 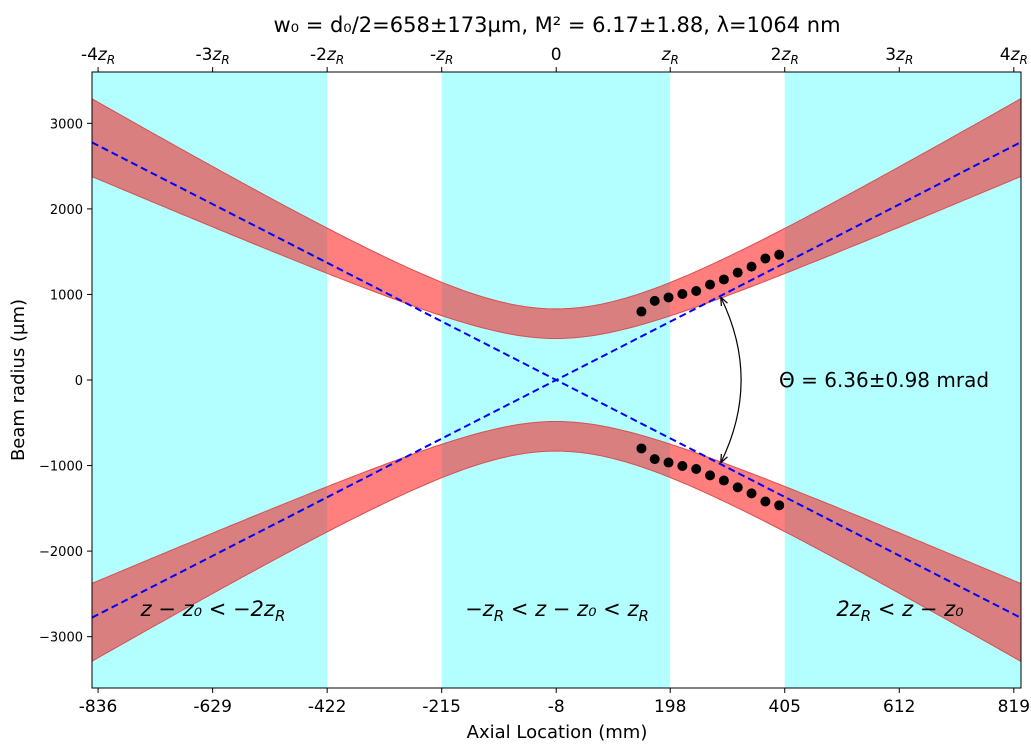 What do you see at coordinates (212, 707) in the screenshot?
I see `x-tick-label-1: -629` at bounding box center [212, 707].